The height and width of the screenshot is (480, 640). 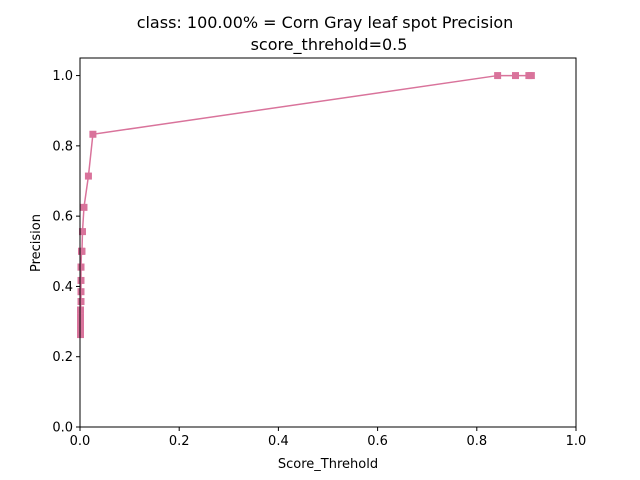 What do you see at coordinates (66, 252) in the screenshot?
I see `y-axis-ticks: 0.0 0.2 0.4 0.6 0.8 1.0` at bounding box center [66, 252].